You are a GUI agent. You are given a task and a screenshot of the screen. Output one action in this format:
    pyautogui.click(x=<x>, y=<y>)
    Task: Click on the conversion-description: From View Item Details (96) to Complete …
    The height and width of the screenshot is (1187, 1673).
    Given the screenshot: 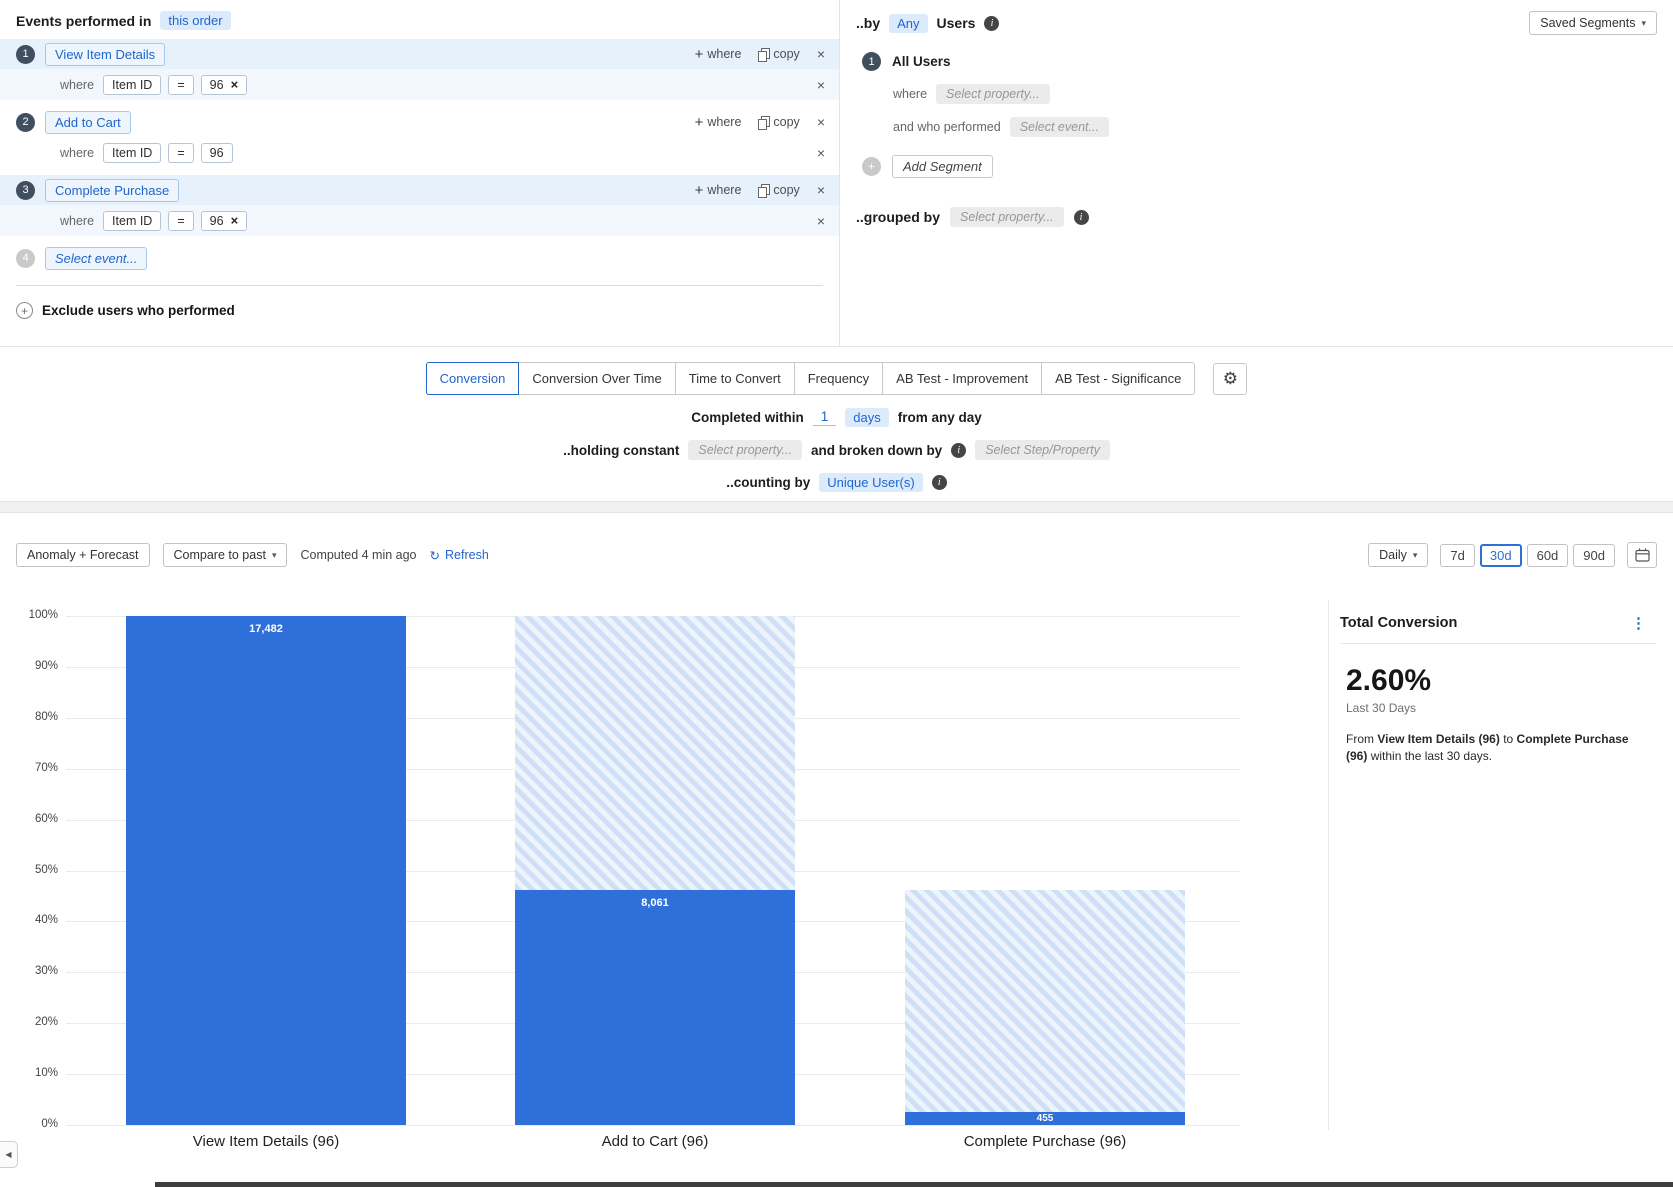 What is the action you would take?
    pyautogui.click(x=1492, y=748)
    